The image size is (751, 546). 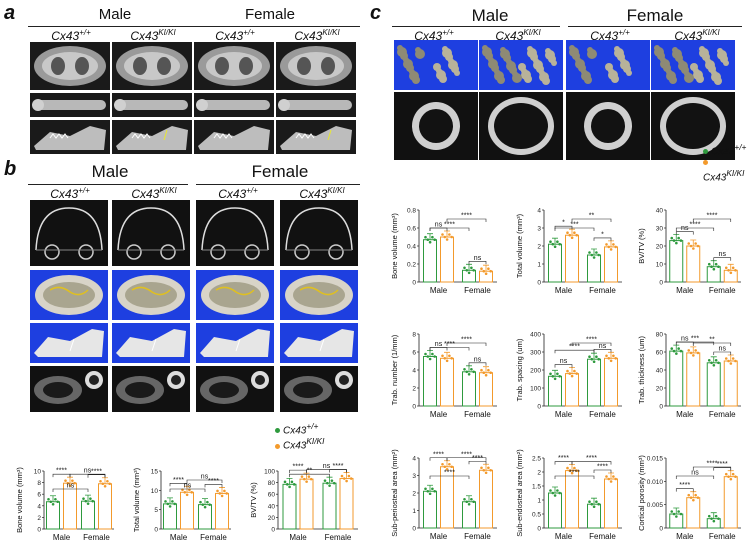 What do you see at coordinates (539, 407) in the screenshot?
I see `y-tick-label: 0` at bounding box center [539, 407].